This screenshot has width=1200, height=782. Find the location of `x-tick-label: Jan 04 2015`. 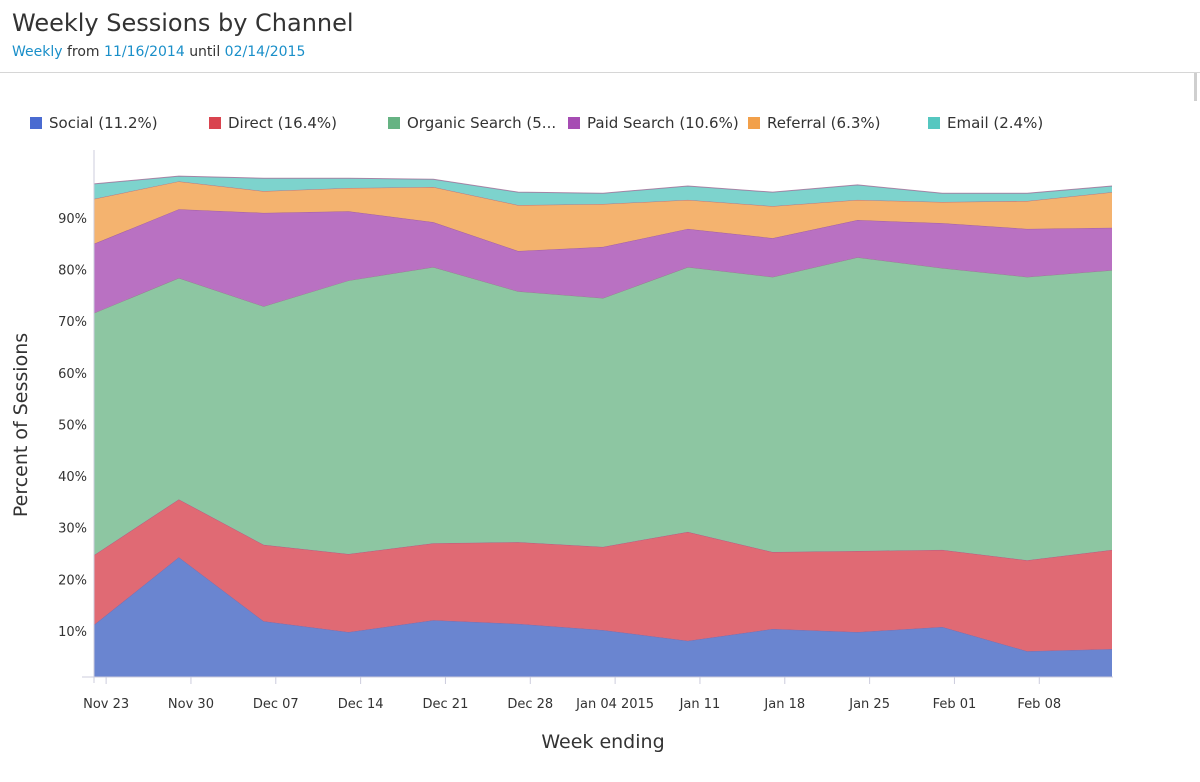

x-tick-label: Jan 04 2015 is located at coordinates (614, 704).